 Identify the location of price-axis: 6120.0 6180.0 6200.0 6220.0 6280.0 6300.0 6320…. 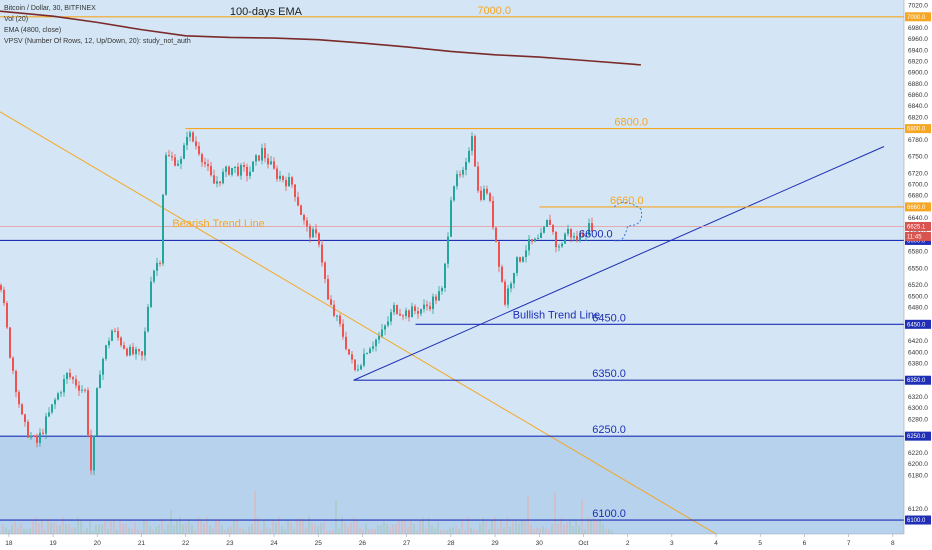
(917, 275).